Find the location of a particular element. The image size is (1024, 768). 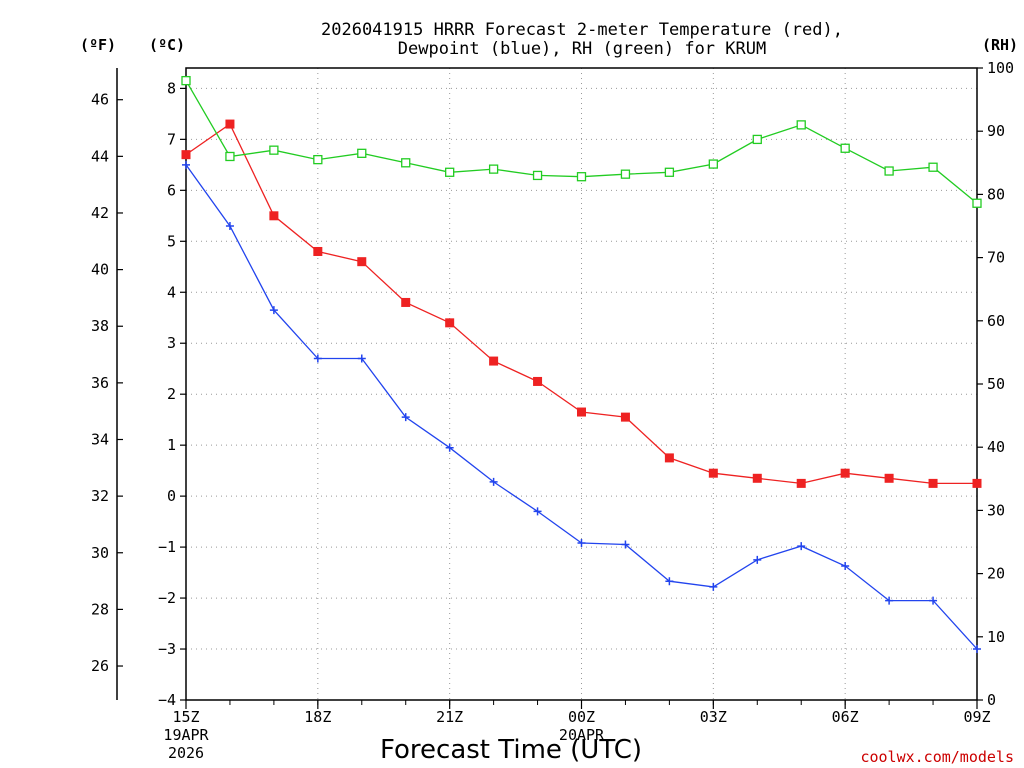

celsius-tick-label: 6 is located at coordinates (171, 190).